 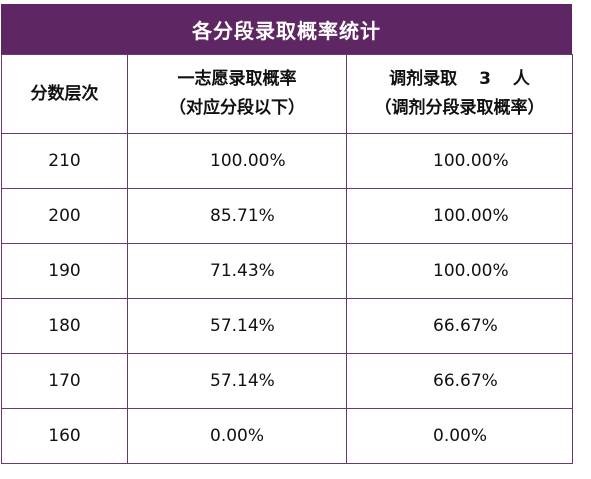 What do you see at coordinates (521, 79) in the screenshot?
I see `header-adjustment-suffix: 人` at bounding box center [521, 79].